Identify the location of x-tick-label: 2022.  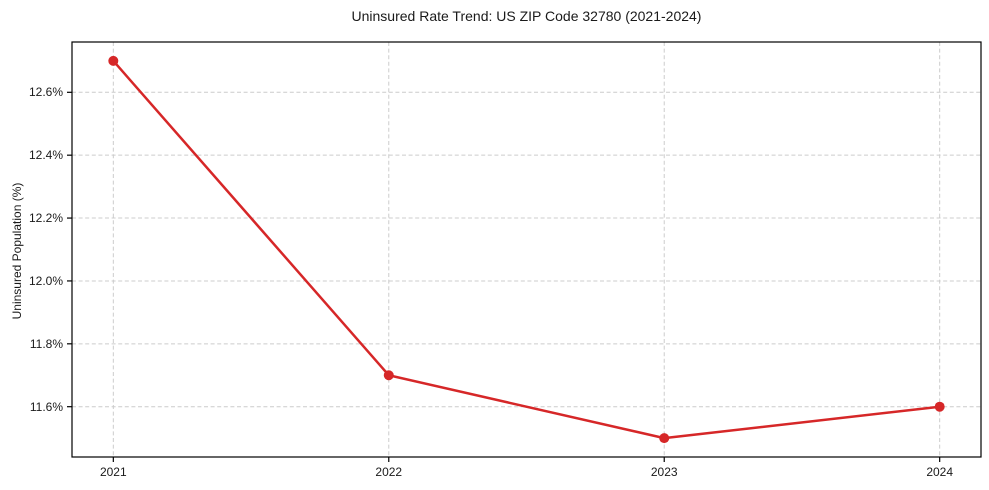
(389, 472).